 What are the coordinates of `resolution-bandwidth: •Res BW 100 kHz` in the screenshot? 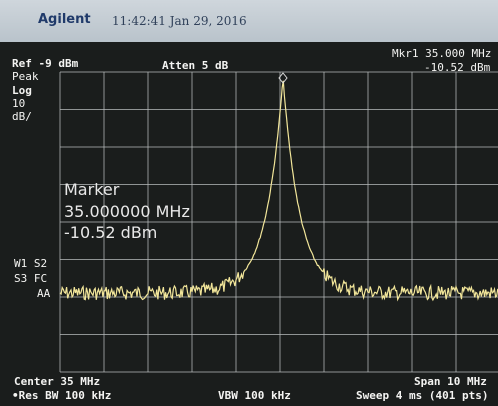 It's located at (62, 395).